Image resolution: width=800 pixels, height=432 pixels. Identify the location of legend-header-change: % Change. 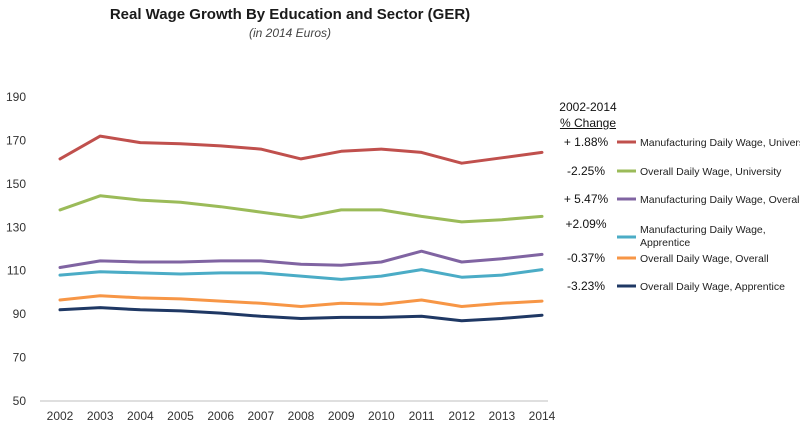
(588, 123).